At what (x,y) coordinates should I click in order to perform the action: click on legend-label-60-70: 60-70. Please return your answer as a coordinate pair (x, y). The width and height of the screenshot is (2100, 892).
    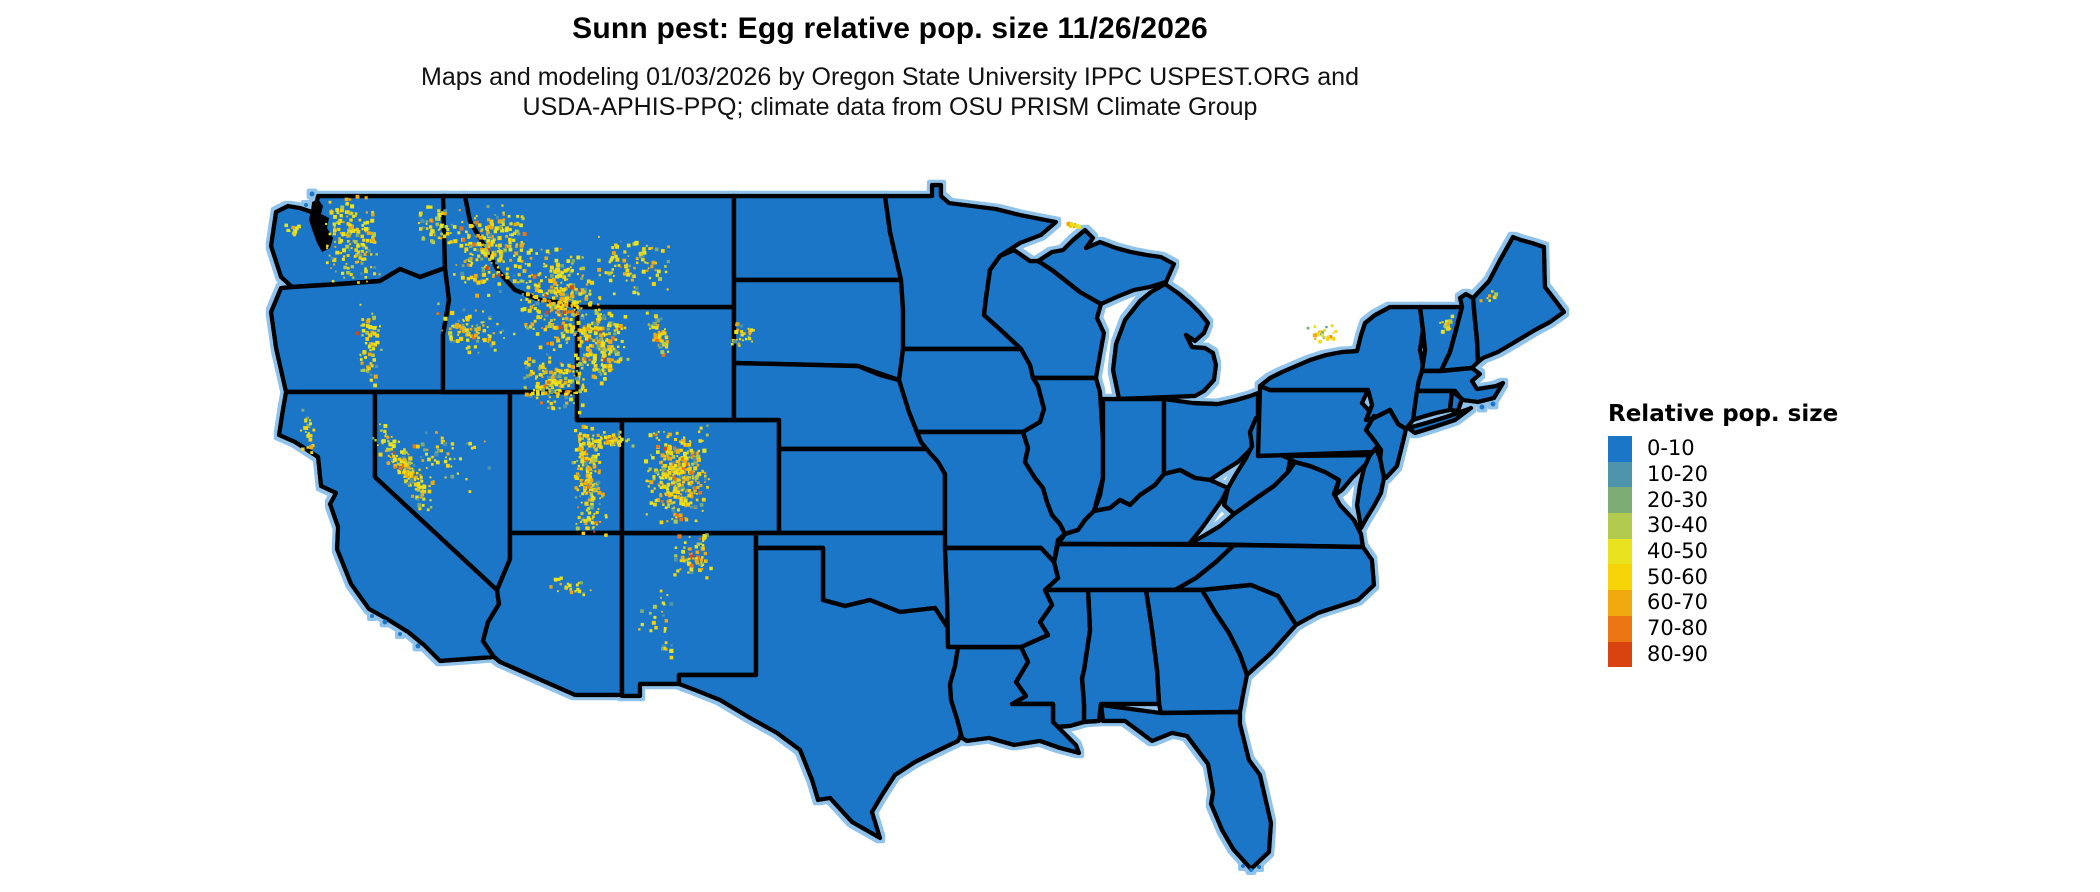
    Looking at the image, I should click on (1678, 602).